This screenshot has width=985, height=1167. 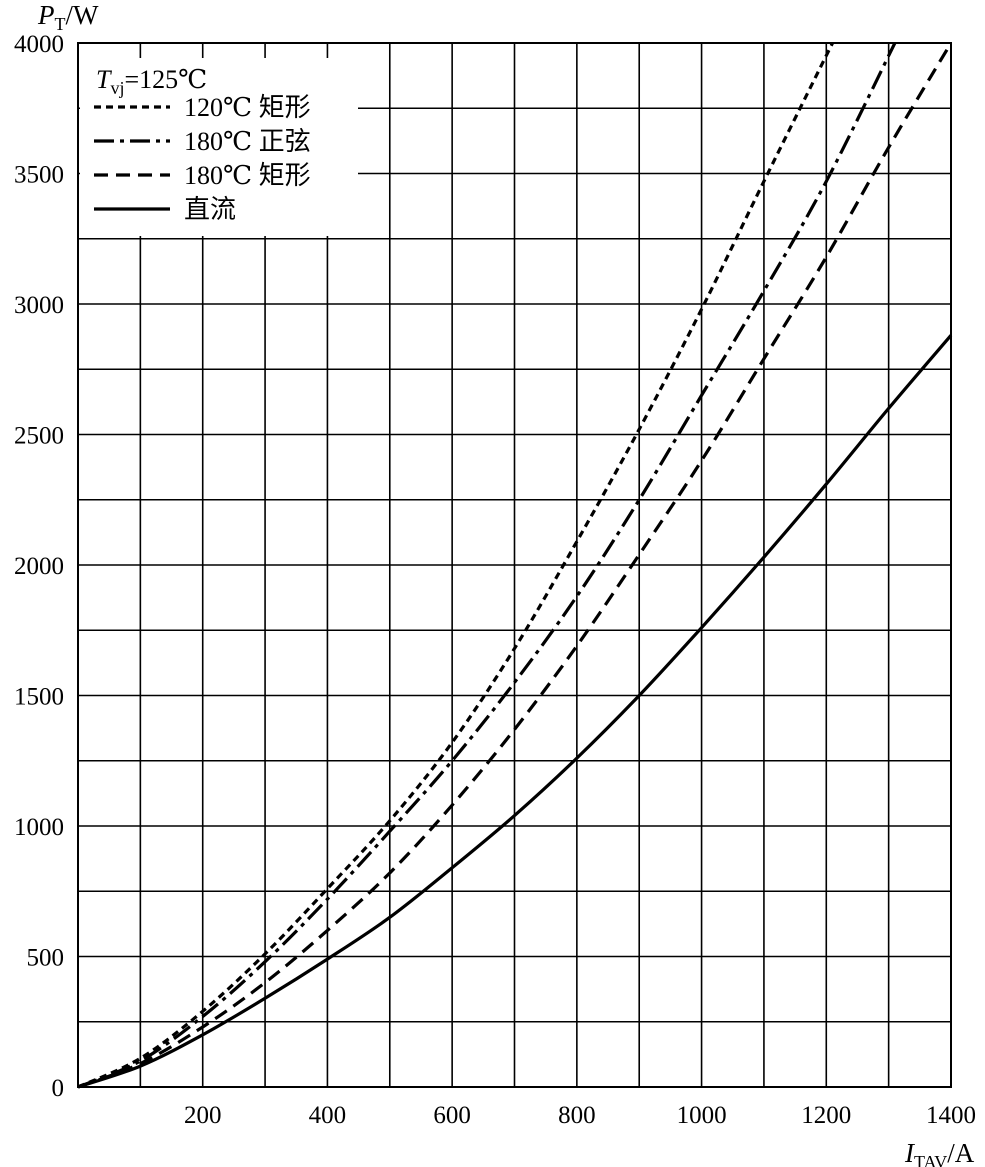 I want to click on x-tick-label: 200, so click(x=203, y=1115).